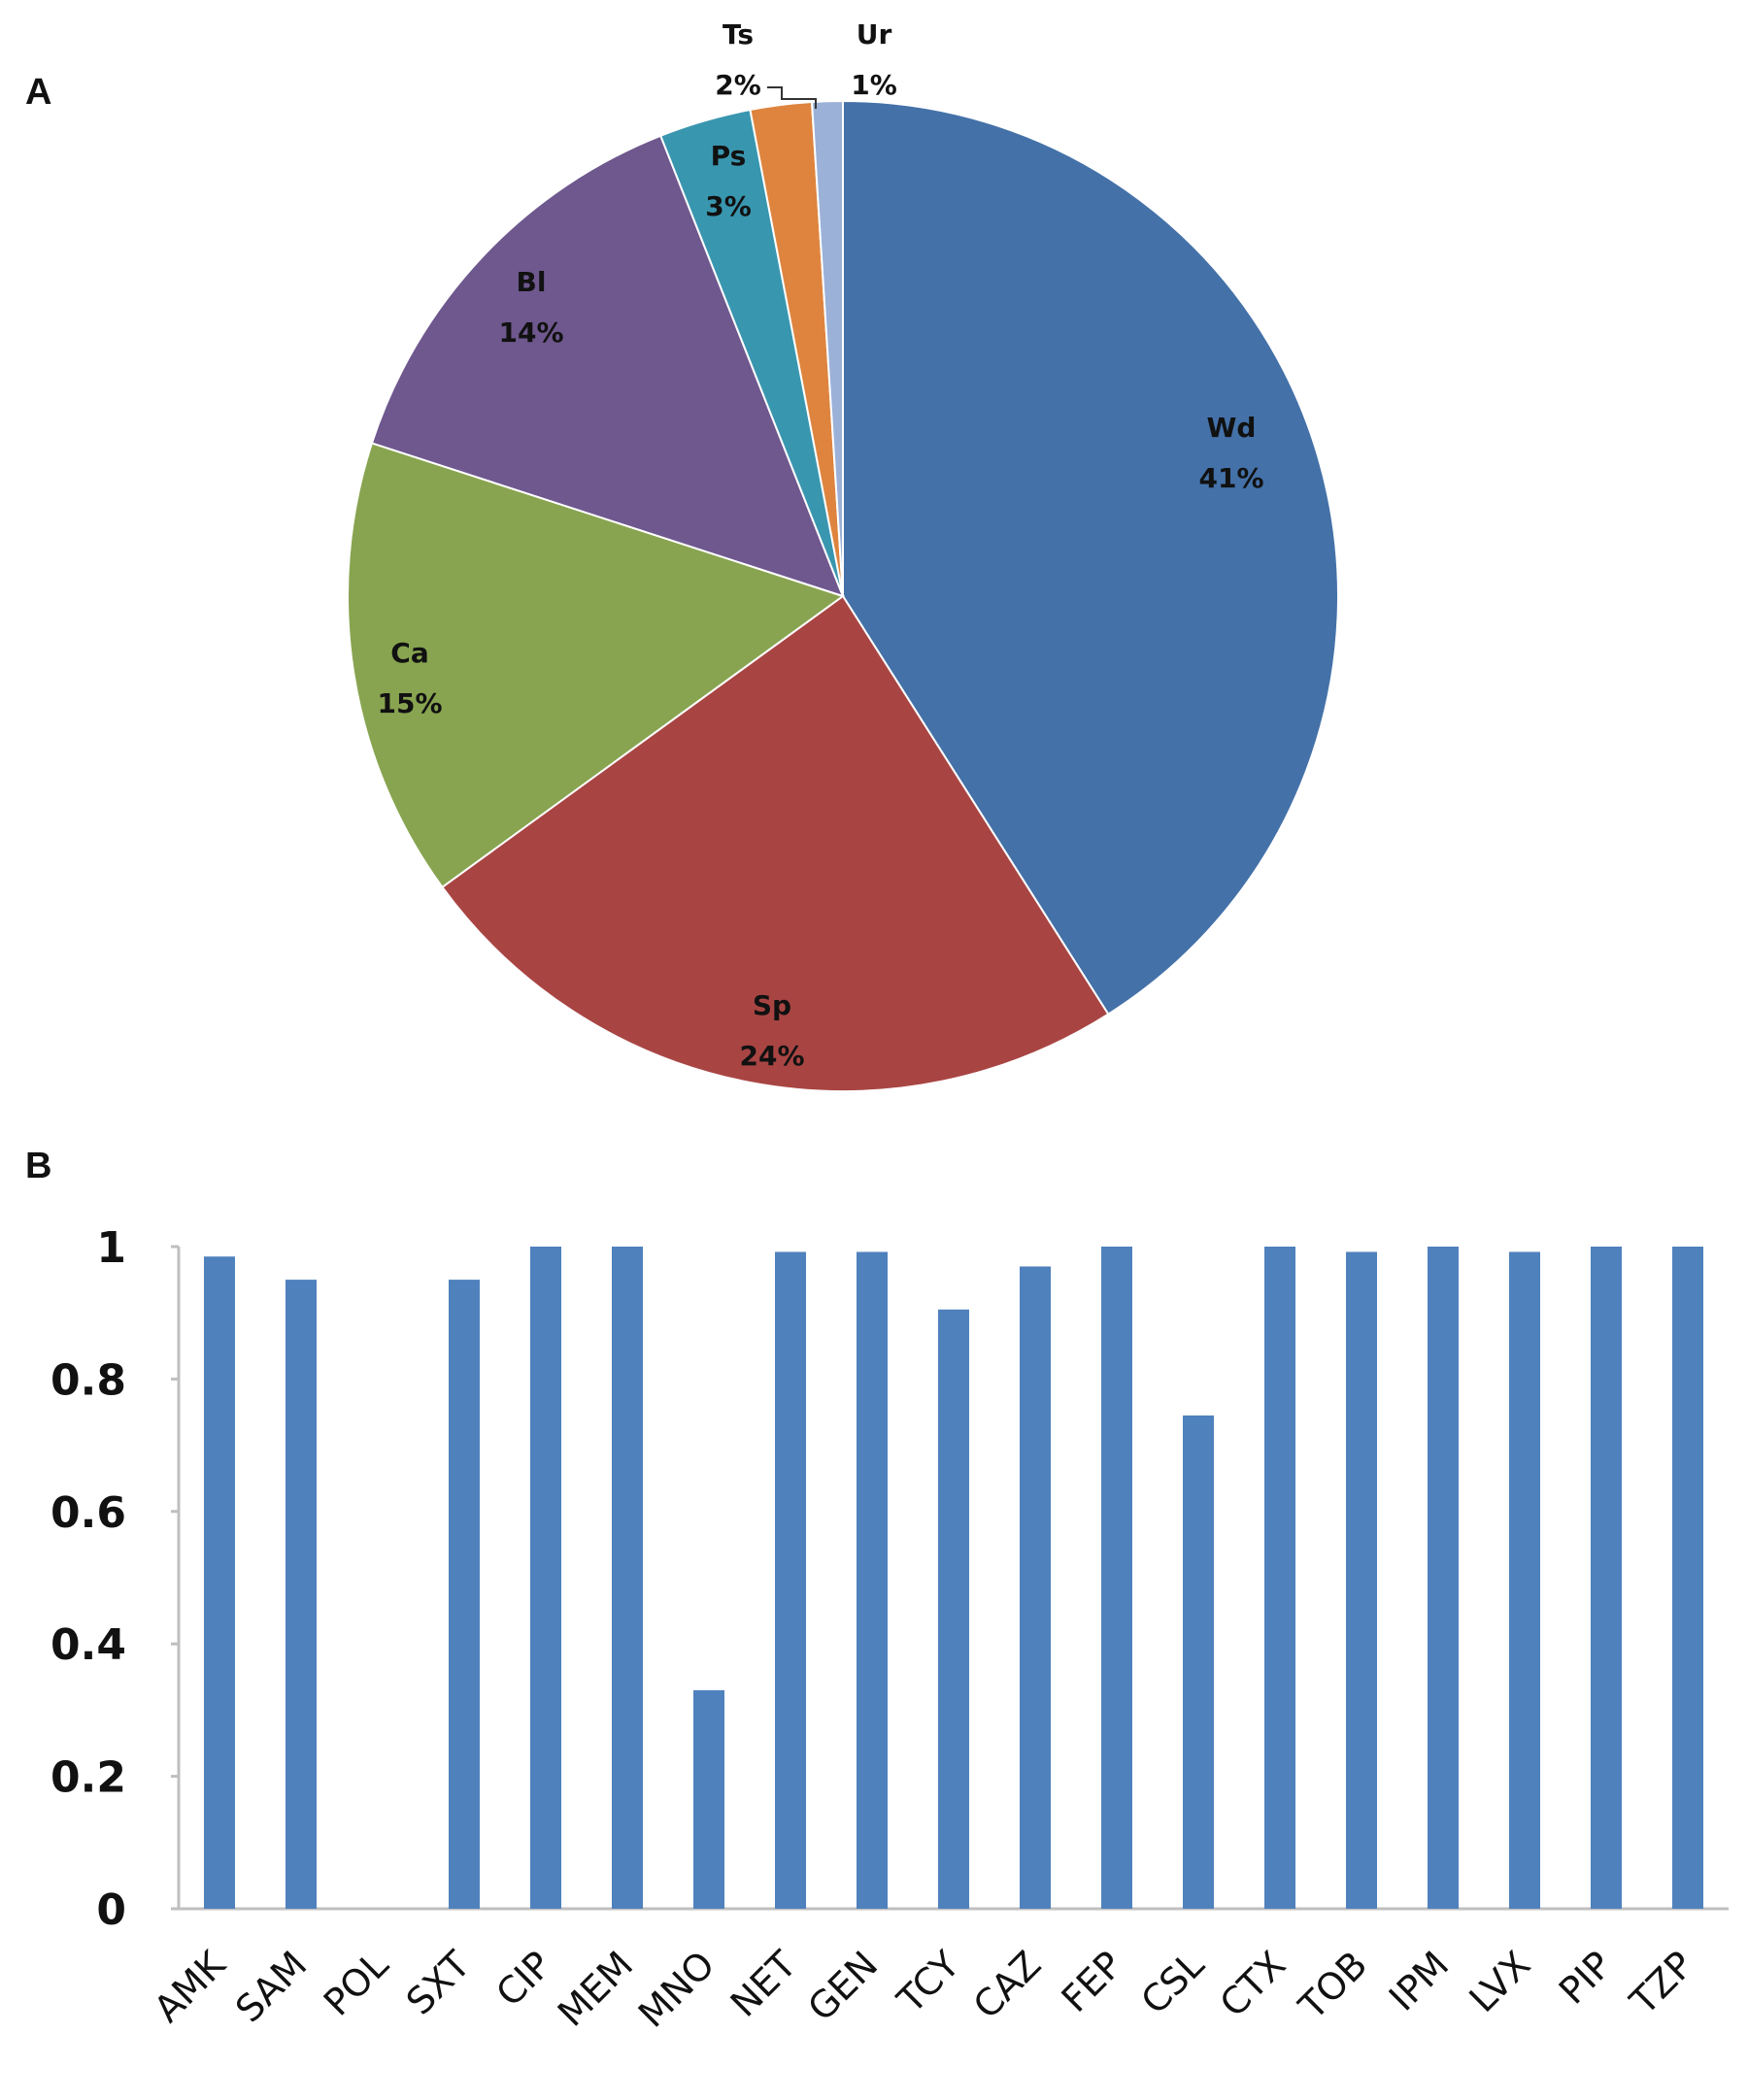 This screenshot has width=1748, height=2100. What do you see at coordinates (219, 1583) in the screenshot?
I see `bar-amk` at bounding box center [219, 1583].